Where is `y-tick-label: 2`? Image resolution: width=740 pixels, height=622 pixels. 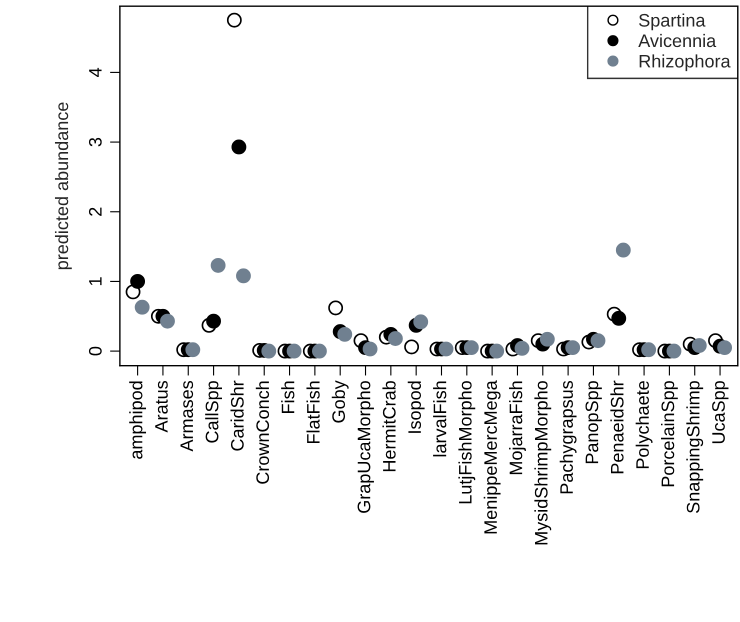 y-tick-label: 2 is located at coordinates (95, 212).